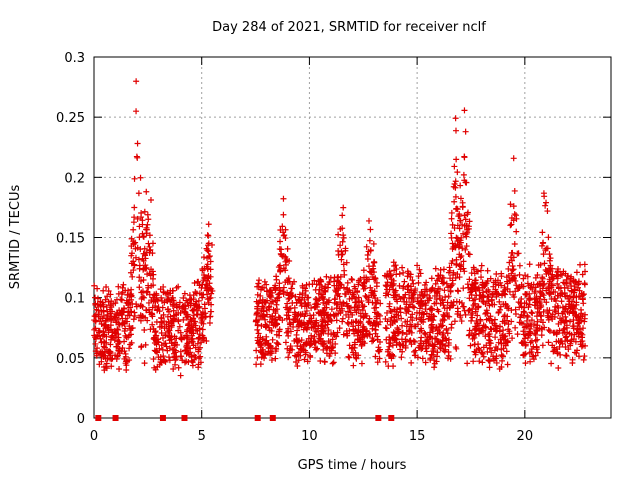 The width and height of the screenshot is (640, 480). What do you see at coordinates (309, 436) in the screenshot?
I see `x-tick-label: 10` at bounding box center [309, 436].